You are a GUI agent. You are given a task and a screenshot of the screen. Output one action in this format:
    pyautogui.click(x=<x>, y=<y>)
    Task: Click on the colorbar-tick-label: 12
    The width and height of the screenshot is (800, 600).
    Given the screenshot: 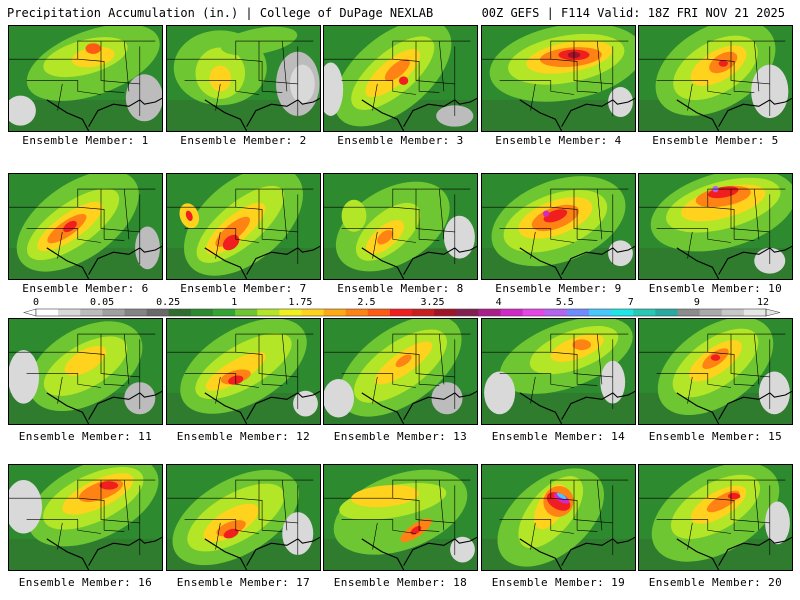 What is the action you would take?
    pyautogui.click(x=763, y=302)
    